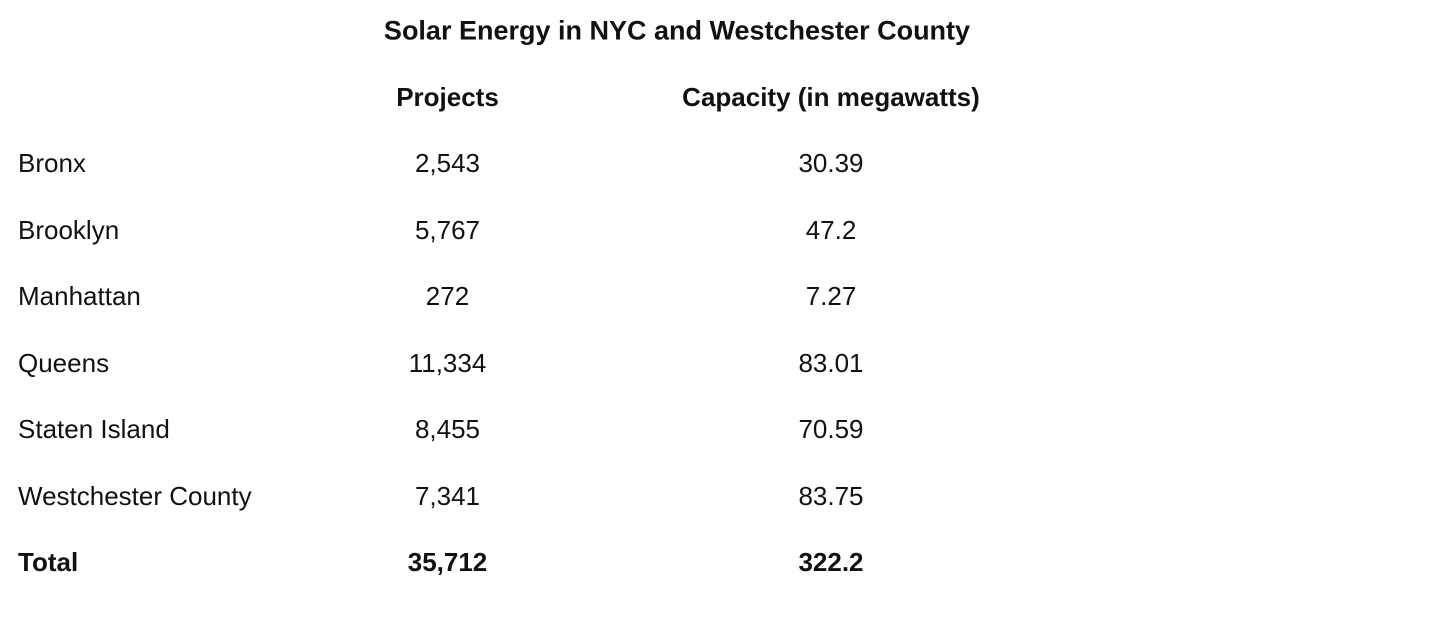 The image size is (1440, 642). I want to click on data-row: Staten Island 8,455 70.59, so click(575, 430).